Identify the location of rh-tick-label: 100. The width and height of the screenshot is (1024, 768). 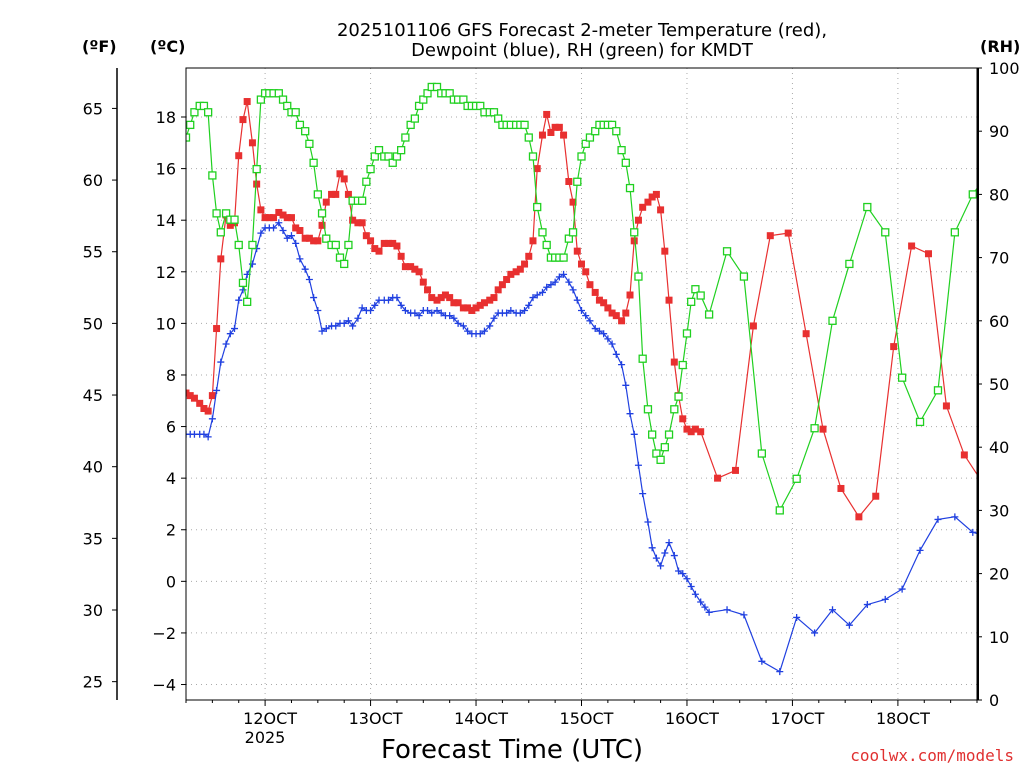
(1004, 68).